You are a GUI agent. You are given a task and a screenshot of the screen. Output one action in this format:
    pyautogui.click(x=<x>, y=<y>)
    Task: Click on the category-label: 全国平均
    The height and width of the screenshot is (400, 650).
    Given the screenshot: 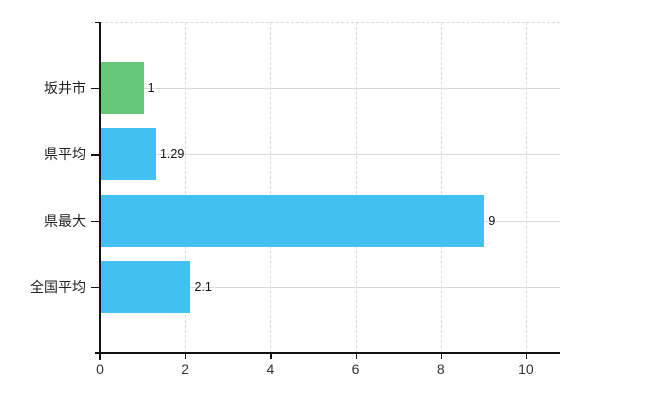 What is the action you would take?
    pyautogui.click(x=58, y=286)
    